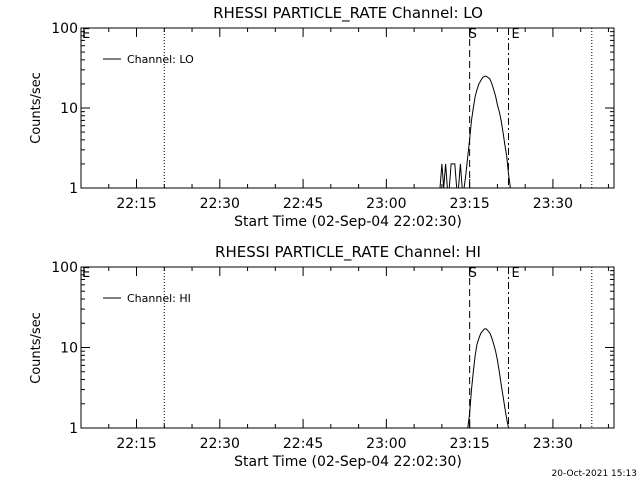 Image resolution: width=640 pixels, height=480 pixels. What do you see at coordinates (86, 34) in the screenshot?
I see `panel-lo-left-marker-label: E` at bounding box center [86, 34].